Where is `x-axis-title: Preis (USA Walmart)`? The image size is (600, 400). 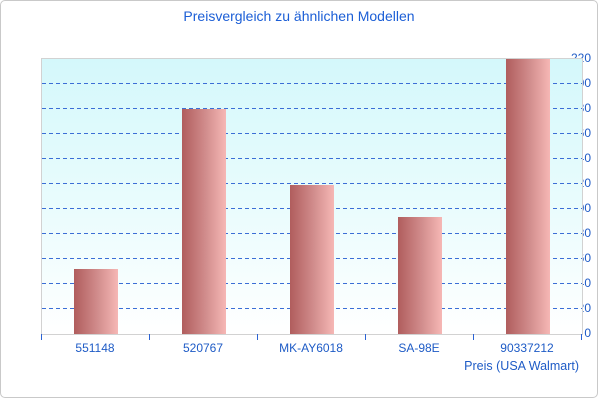
x-axis-title: Preis (USA Walmart) is located at coordinates (521, 366).